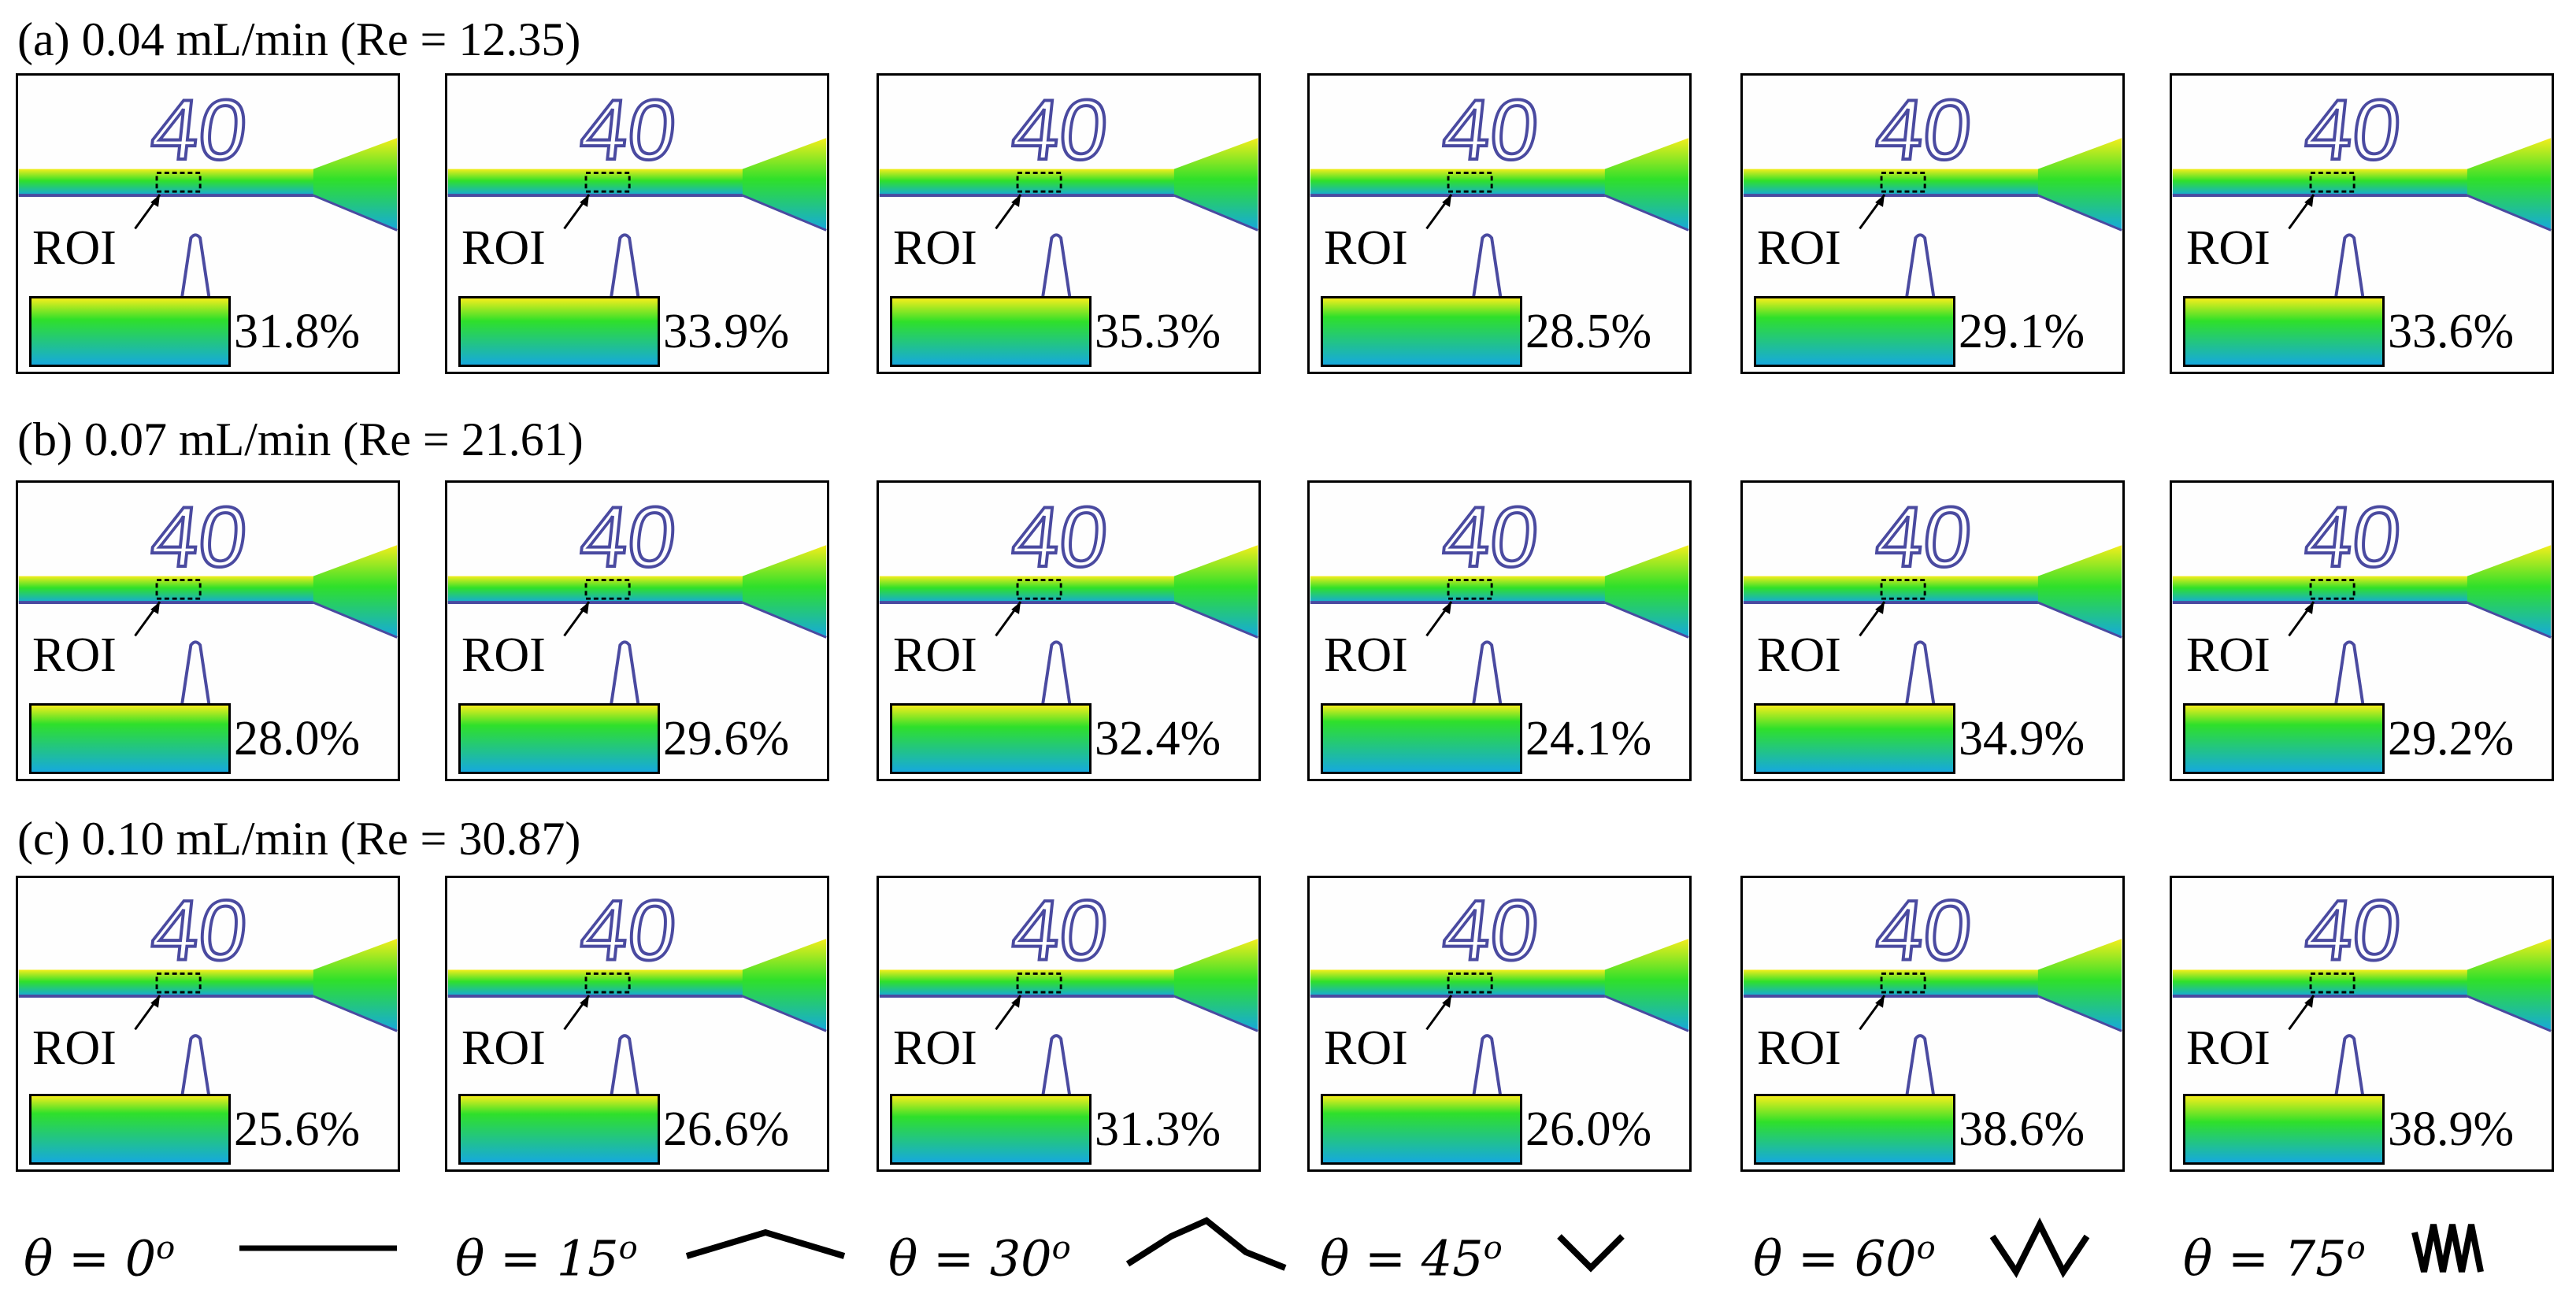  I want to click on micrograph-panel: 40 ROI 29.2%, so click(2362, 630).